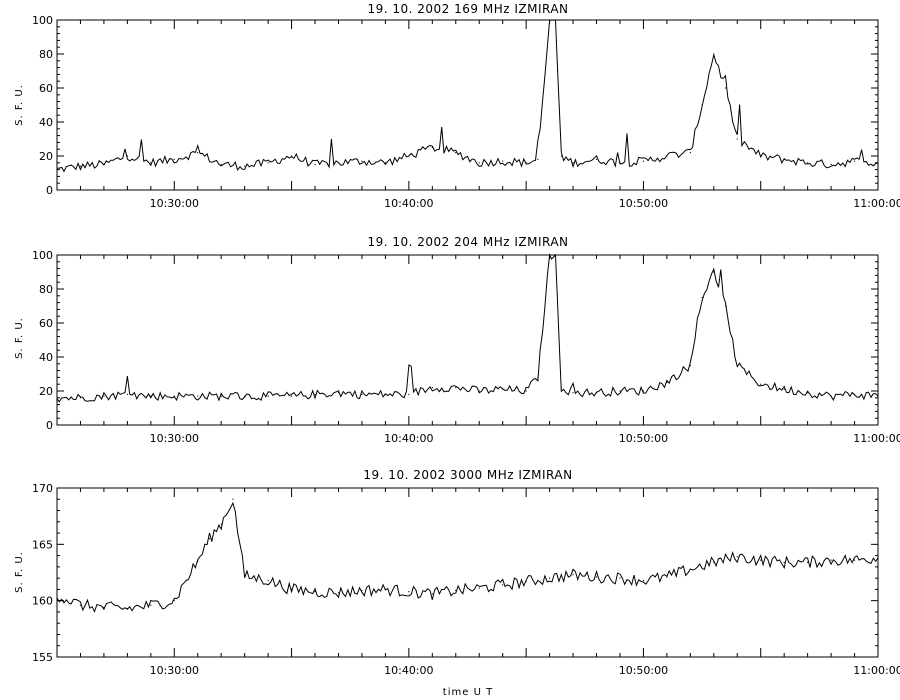  I want to click on panel-title-3000mhz: 19. 10. 2002 3000 MHz IZMIRAN, so click(467, 475).